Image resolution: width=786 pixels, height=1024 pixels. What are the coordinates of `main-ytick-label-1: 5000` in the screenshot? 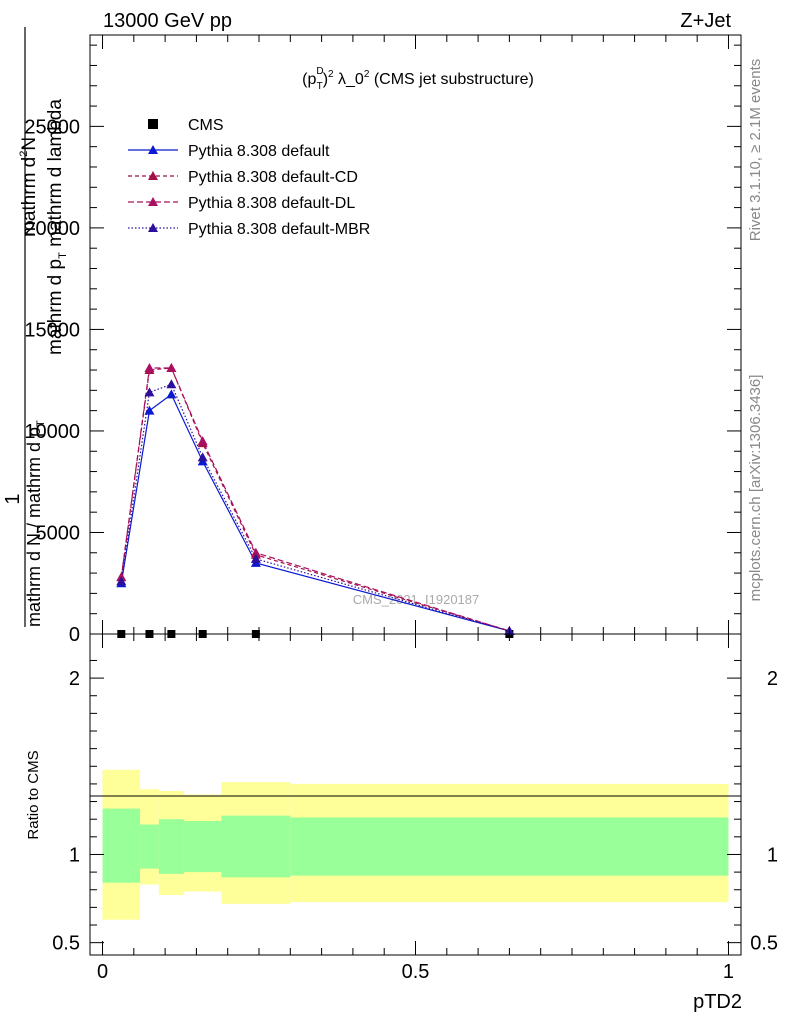 It's located at (58, 533).